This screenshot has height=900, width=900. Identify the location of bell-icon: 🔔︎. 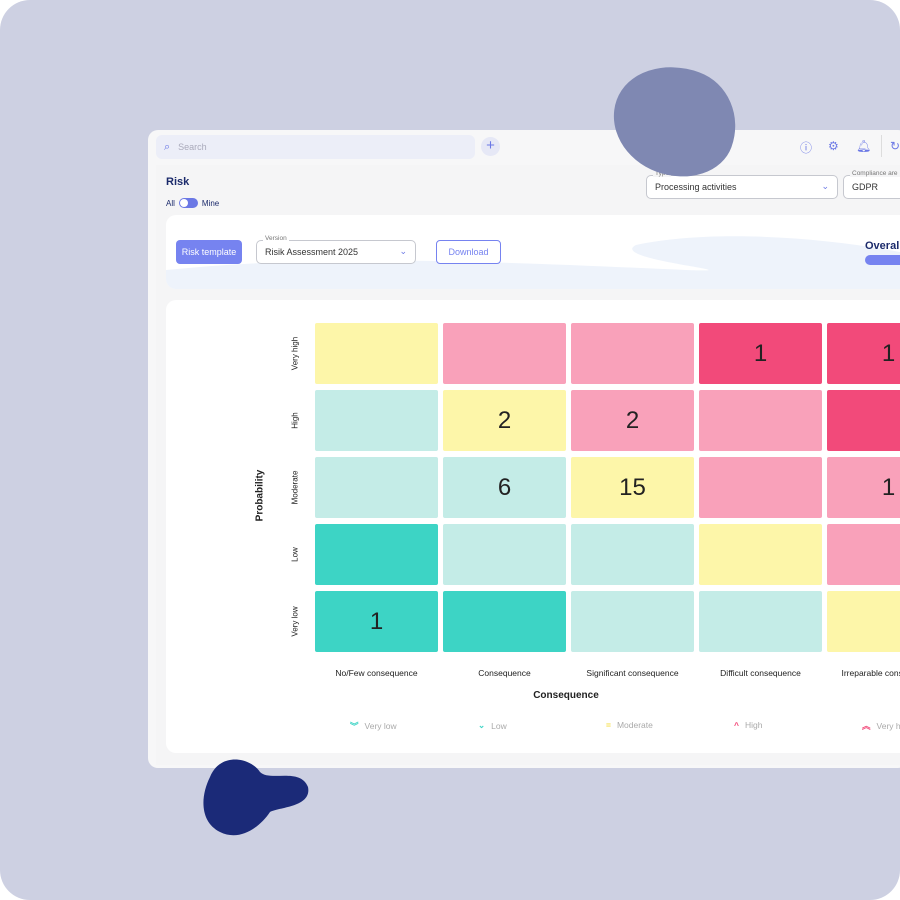
(864, 146).